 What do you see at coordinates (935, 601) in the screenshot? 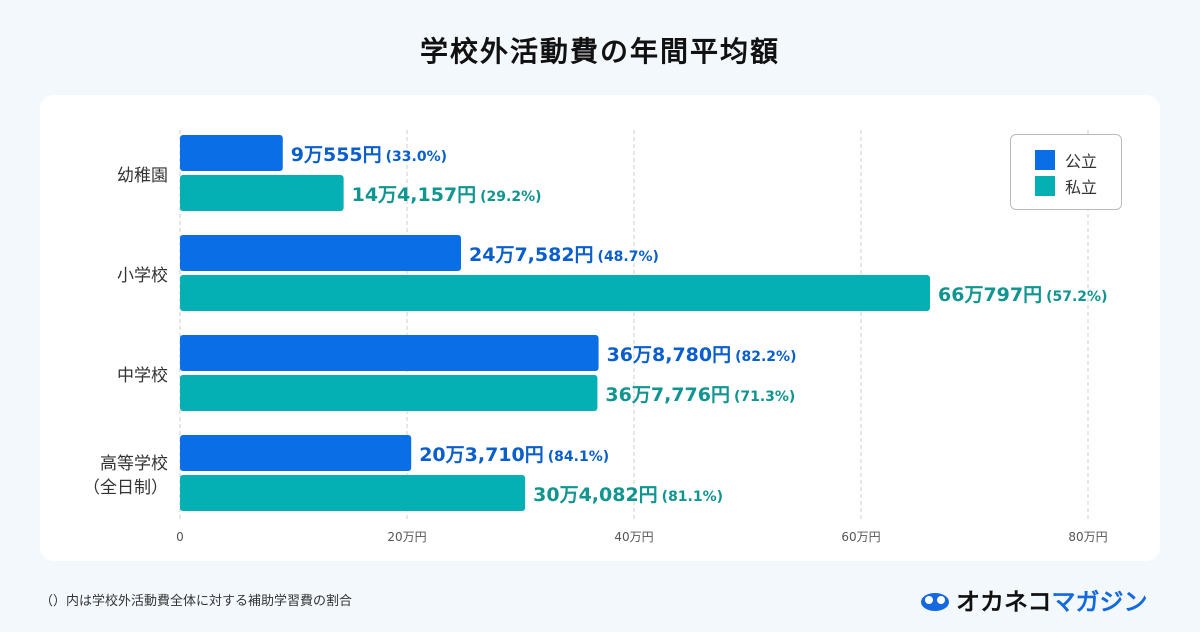
I see `logo-icon` at bounding box center [935, 601].